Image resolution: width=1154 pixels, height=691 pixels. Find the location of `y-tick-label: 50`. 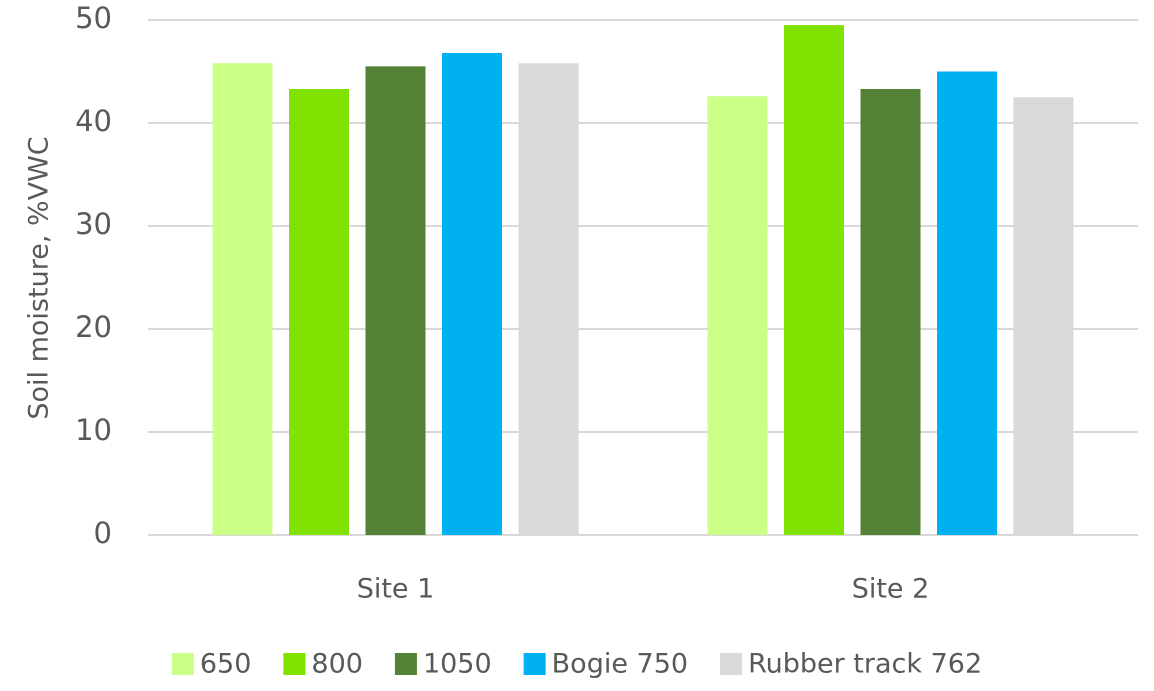

y-tick-label: 50 is located at coordinates (93, 18).